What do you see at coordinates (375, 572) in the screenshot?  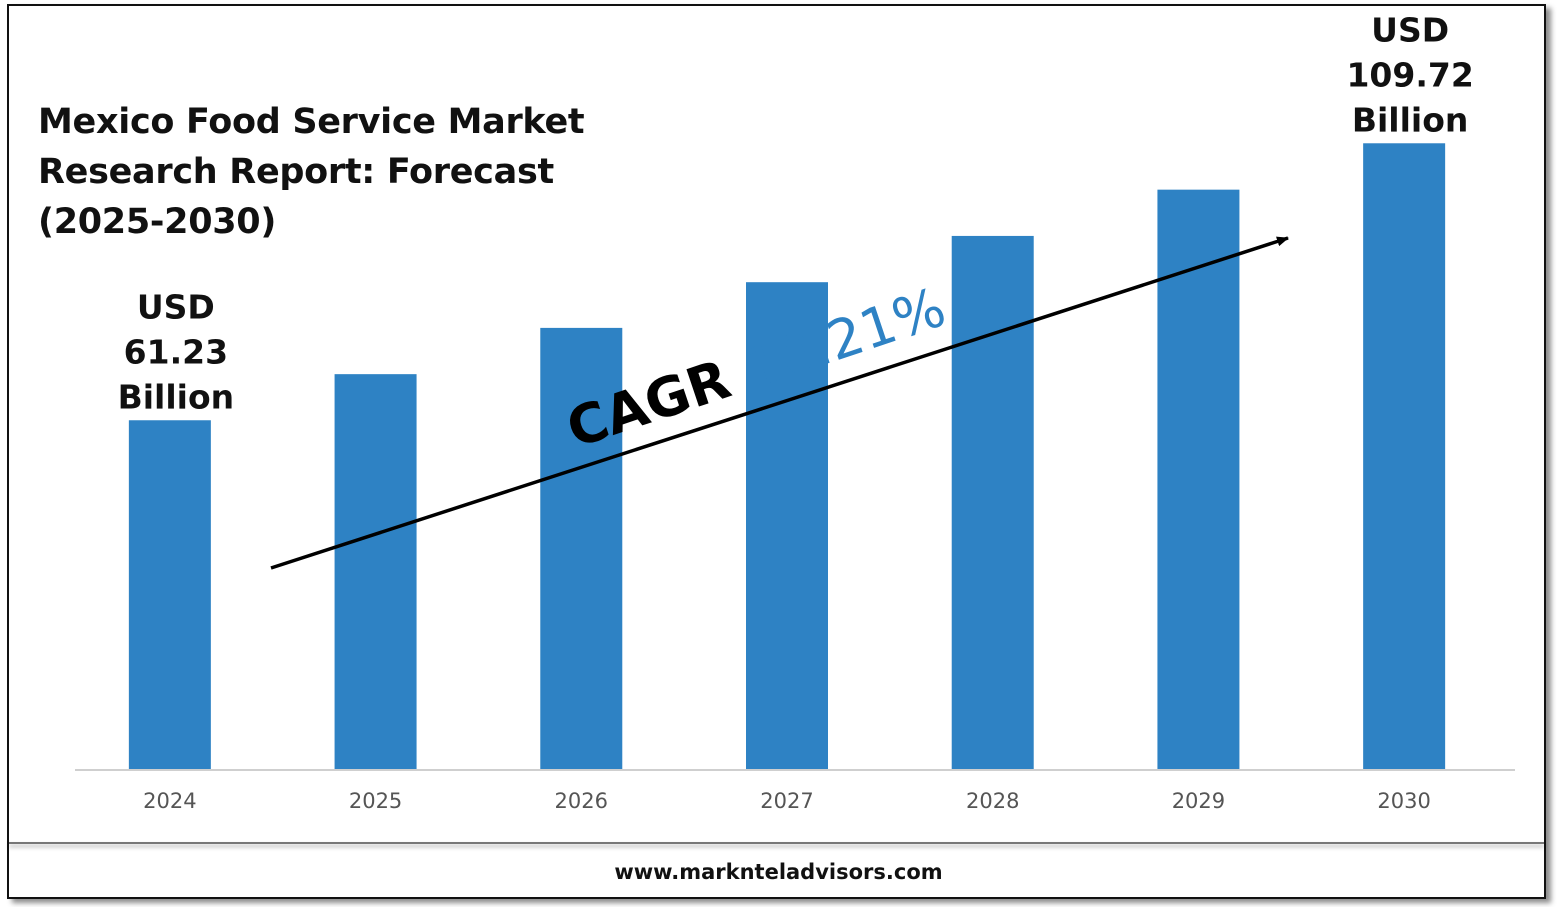 I see `bar-2025` at bounding box center [375, 572].